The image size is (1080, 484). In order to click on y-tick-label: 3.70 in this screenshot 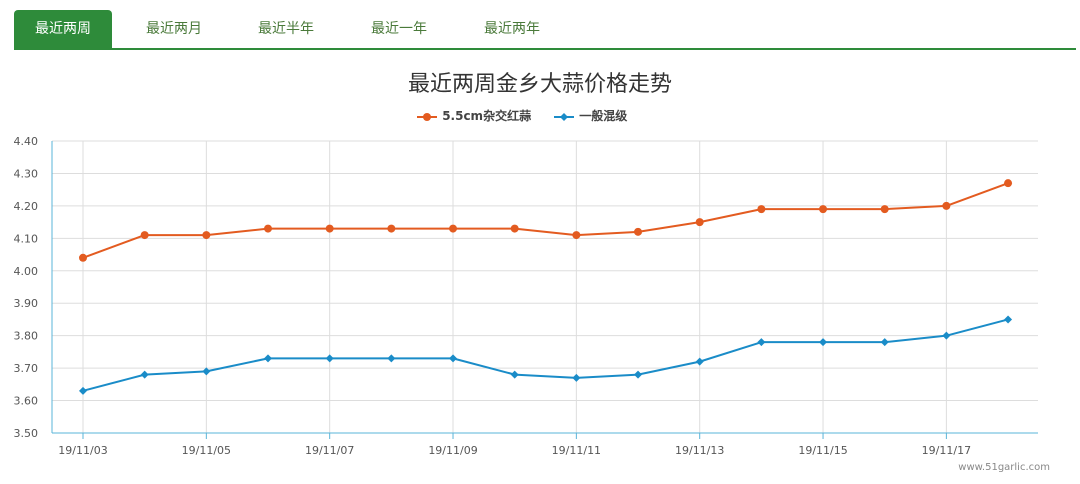, I will do `click(26, 368)`.